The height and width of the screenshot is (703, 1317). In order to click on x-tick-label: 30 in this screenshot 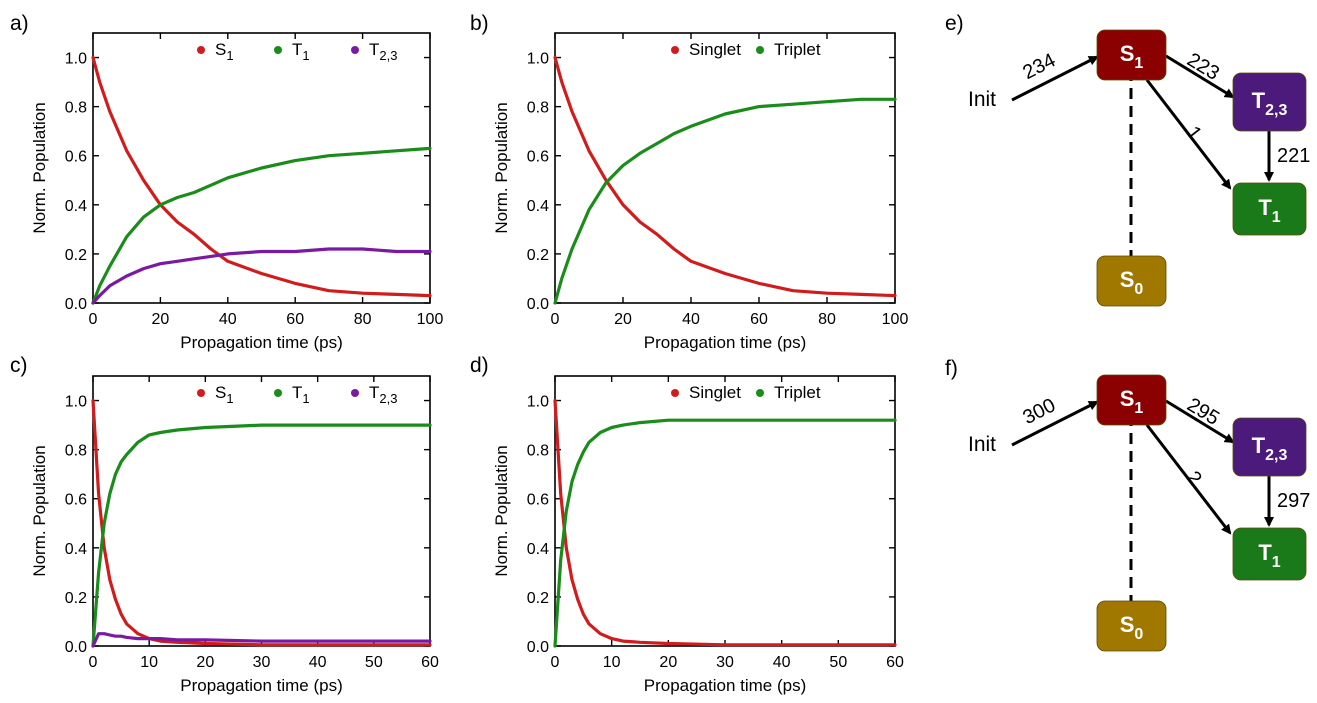, I will do `click(725, 662)`.